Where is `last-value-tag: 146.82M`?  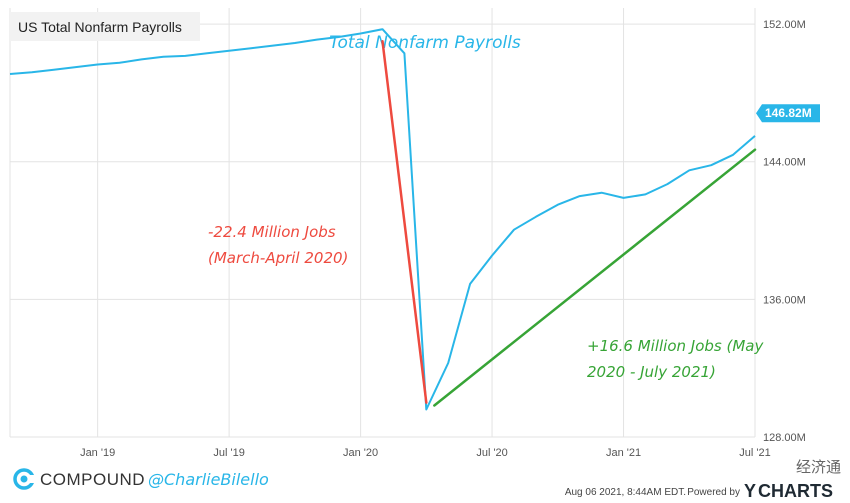
last-value-tag: 146.82M is located at coordinates (788, 113).